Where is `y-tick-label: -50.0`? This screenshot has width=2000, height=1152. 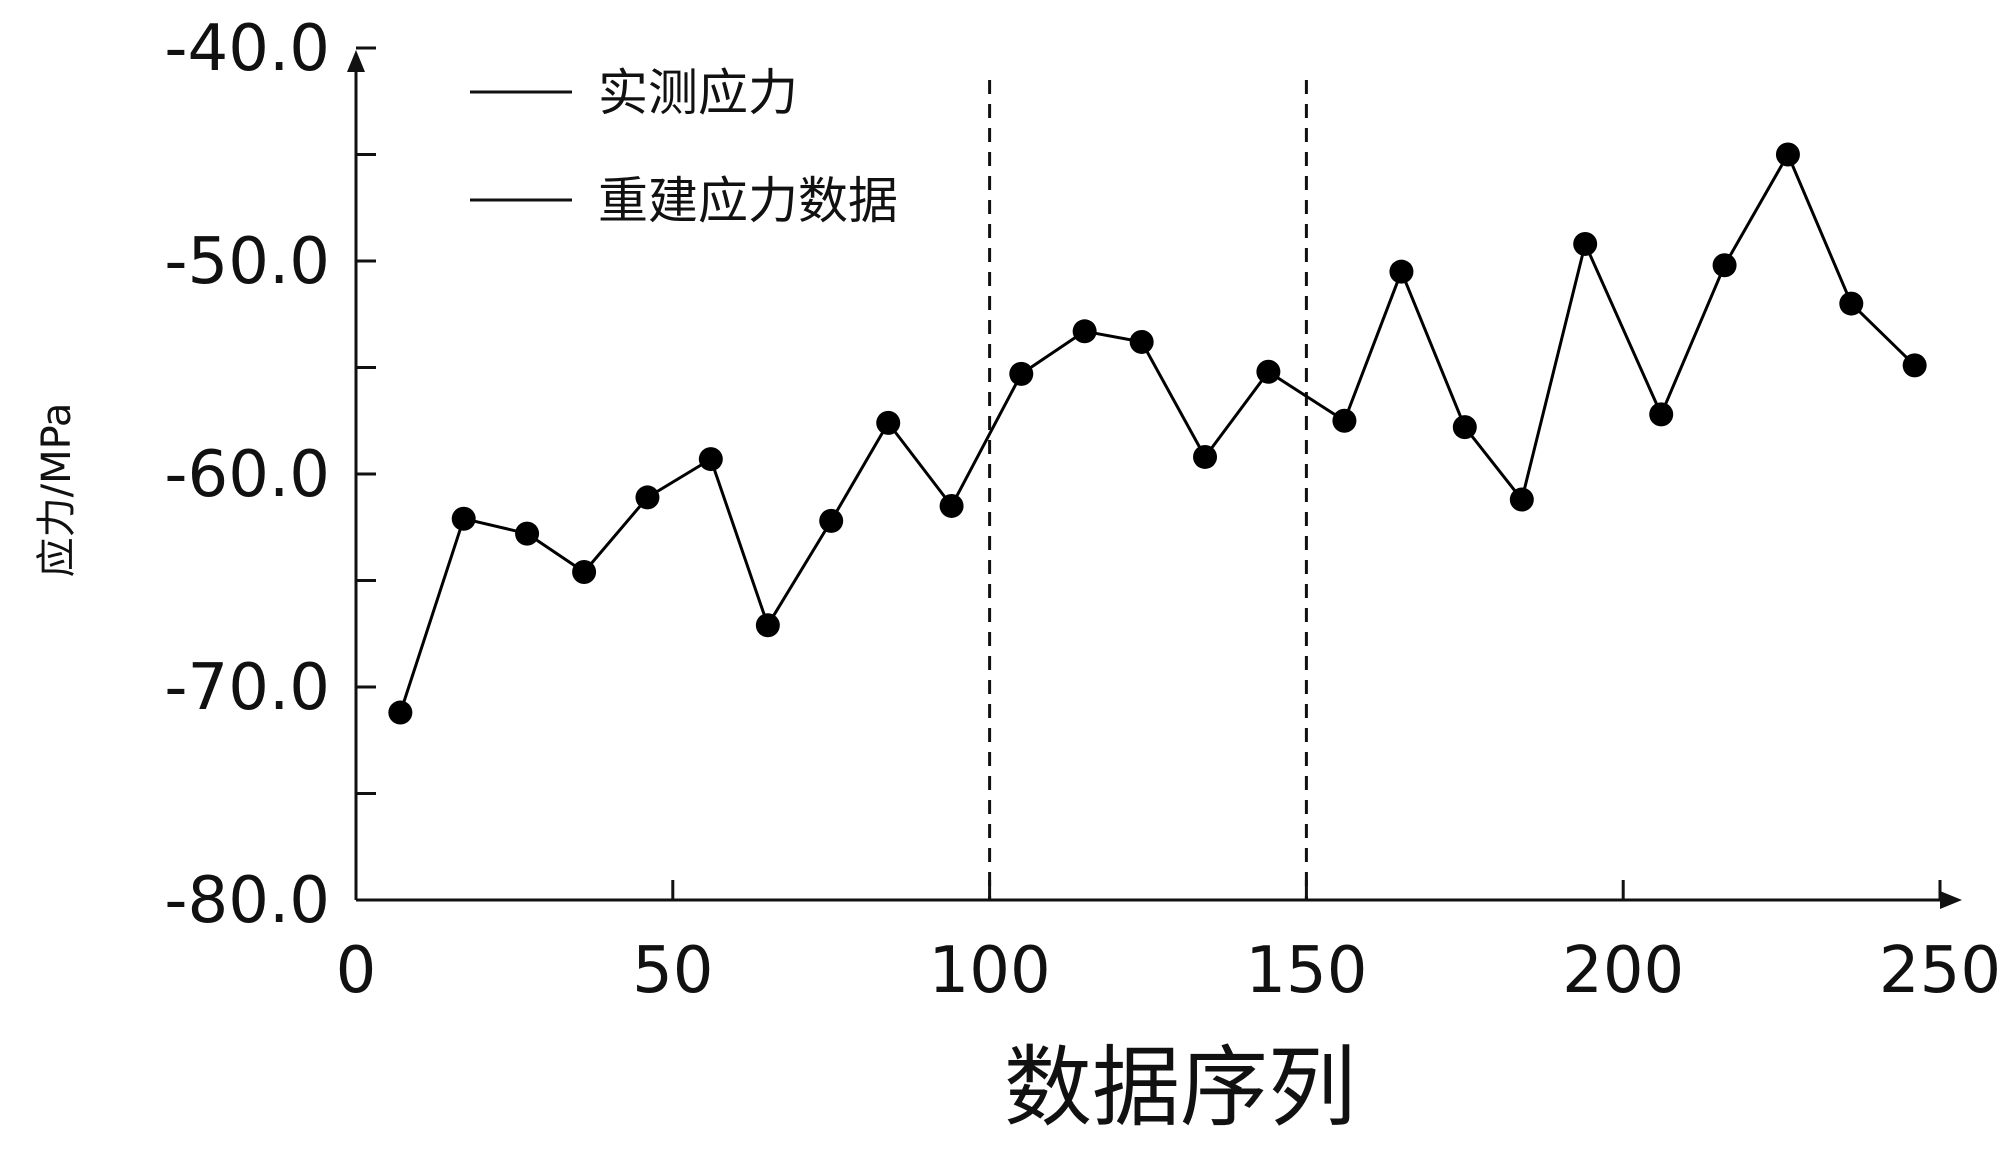 y-tick-label: -50.0 is located at coordinates (247, 262).